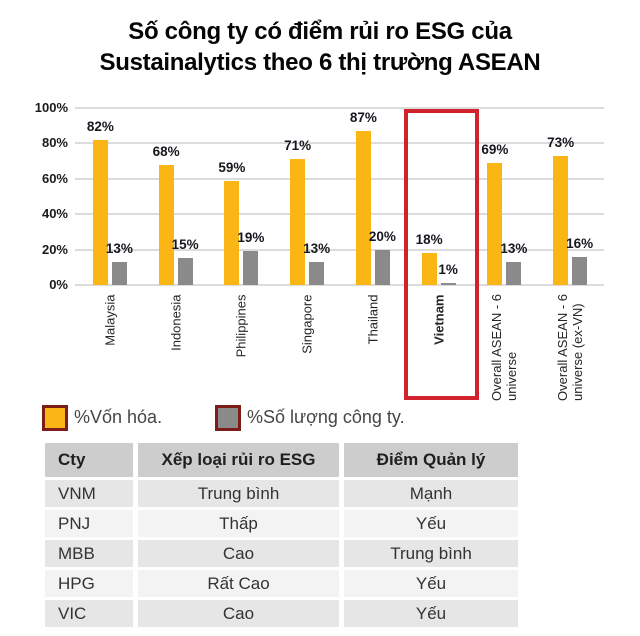  What do you see at coordinates (100, 212) in the screenshot?
I see `bar-marketcap-malaysia` at bounding box center [100, 212].